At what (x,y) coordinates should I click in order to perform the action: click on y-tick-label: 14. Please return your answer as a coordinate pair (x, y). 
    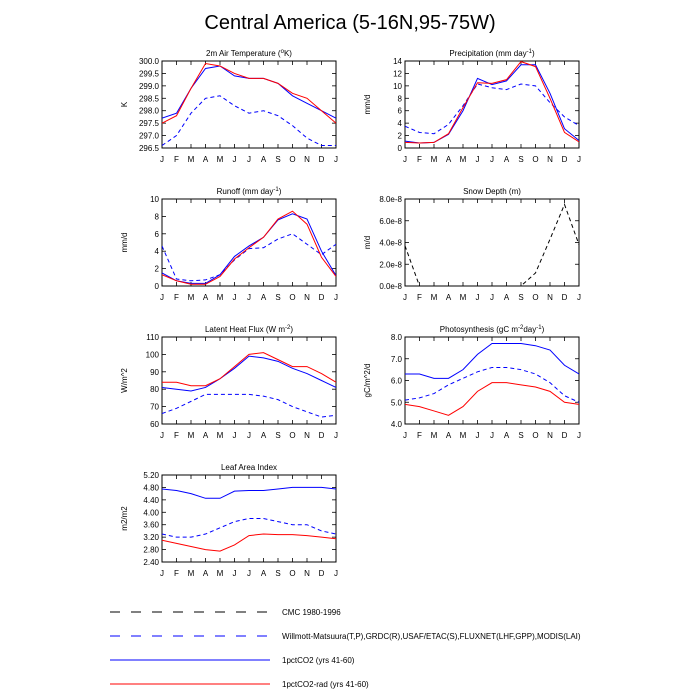
    Looking at the image, I should click on (397, 61).